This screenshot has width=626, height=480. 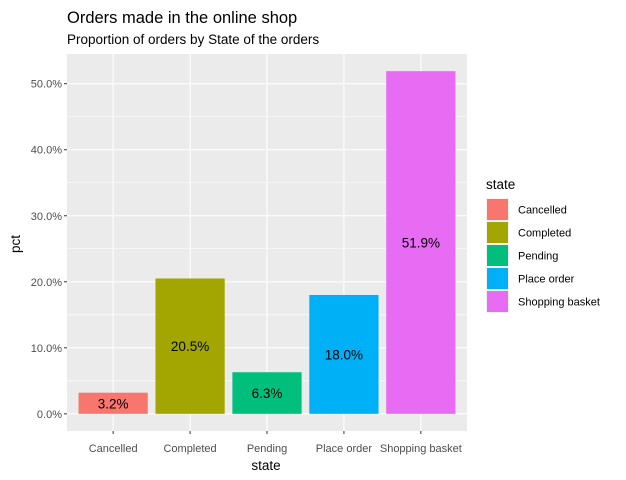 I want to click on legend-label: Completed, so click(x=544, y=234).